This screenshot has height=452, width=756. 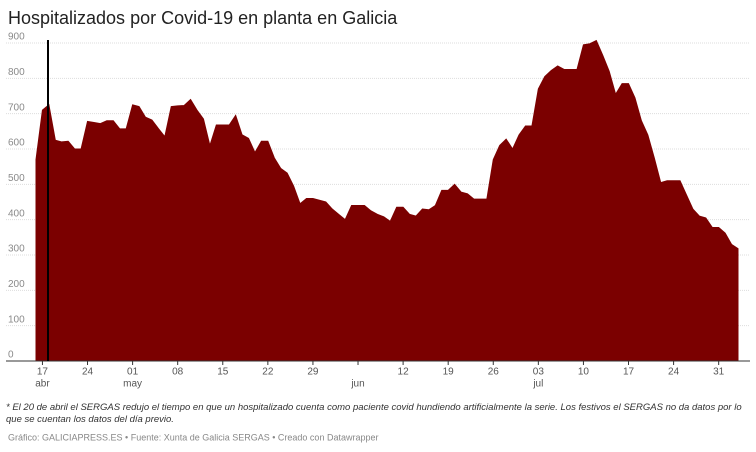 I want to click on x-month-label: abr, so click(x=42, y=384).